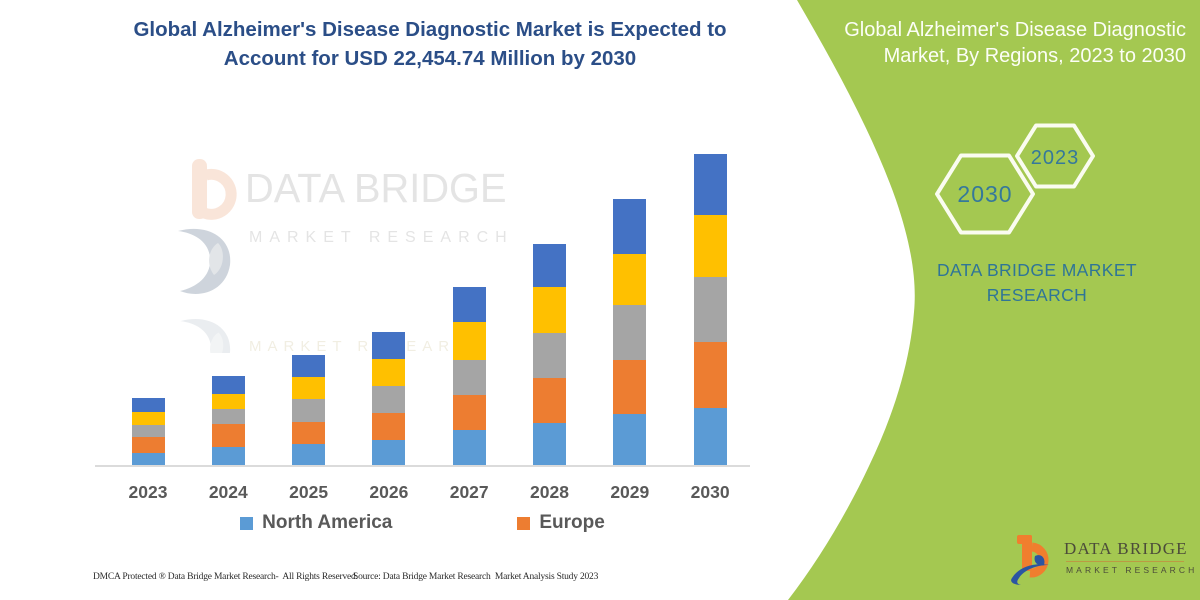  I want to click on x-axis-label: 2026, so click(389, 492).